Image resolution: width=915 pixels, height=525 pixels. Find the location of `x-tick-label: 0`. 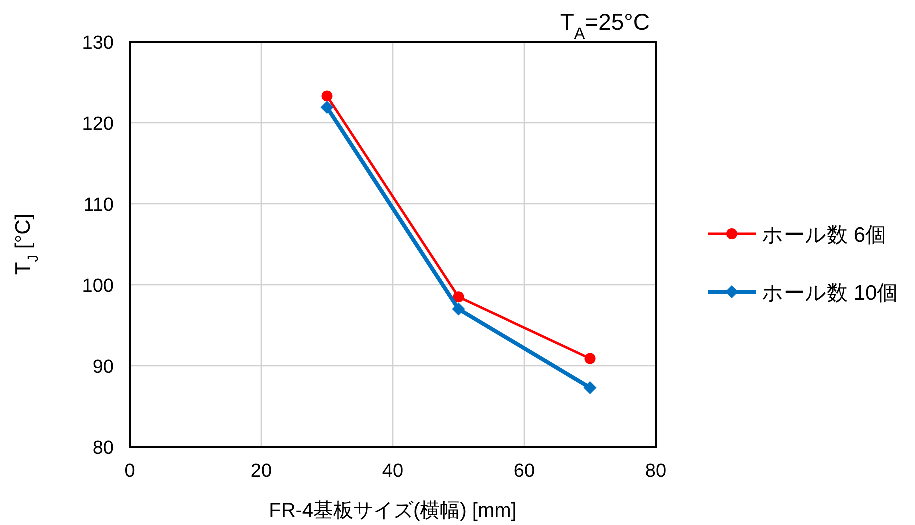

x-tick-label: 0 is located at coordinates (130, 471).